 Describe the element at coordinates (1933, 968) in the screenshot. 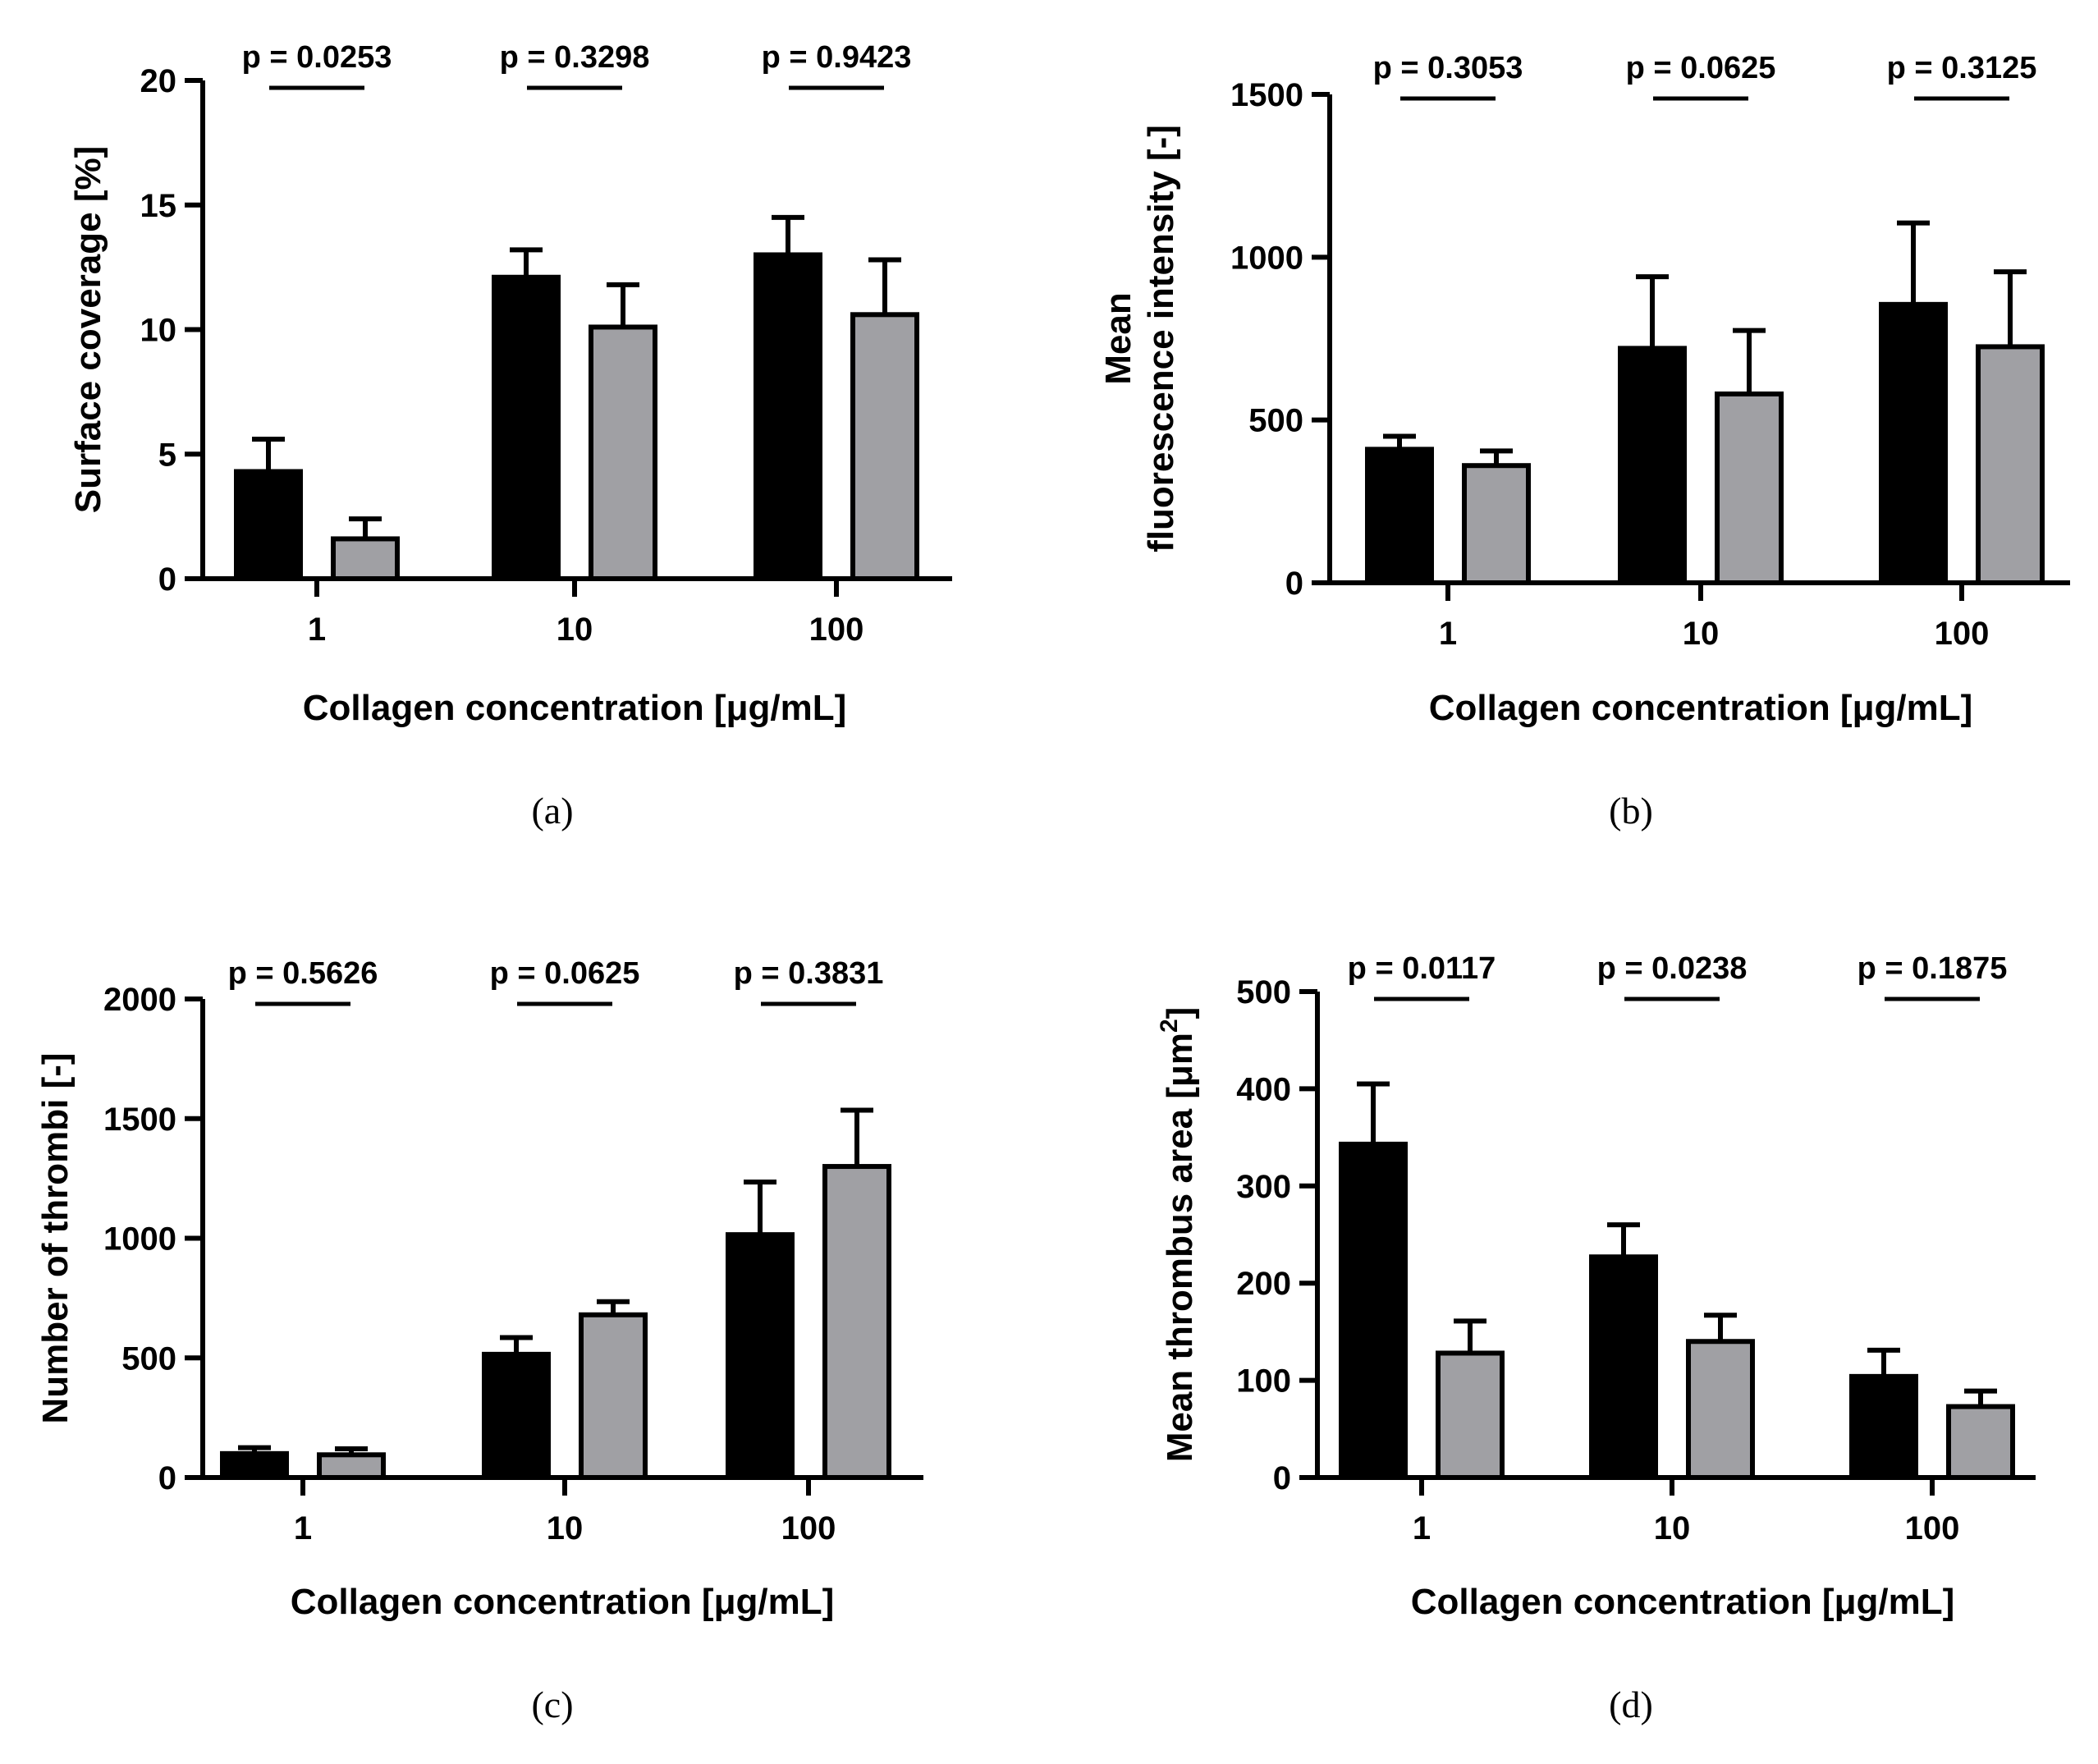

I see `p-value-label: p = 0.1875` at that location.